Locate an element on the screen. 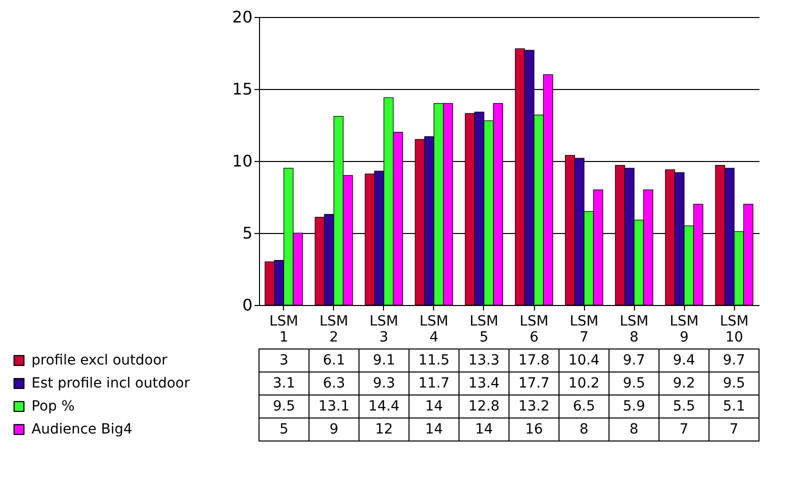  x-tick-label: LSM 1 is located at coordinates (283, 330).